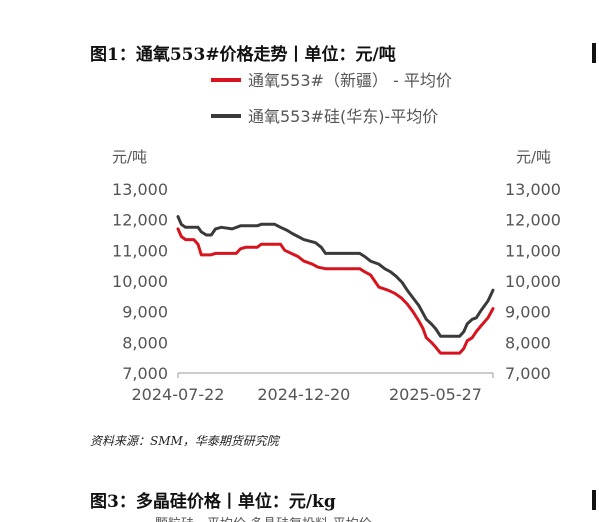  I want to click on y-tick-left: 12,000, so click(140, 220).